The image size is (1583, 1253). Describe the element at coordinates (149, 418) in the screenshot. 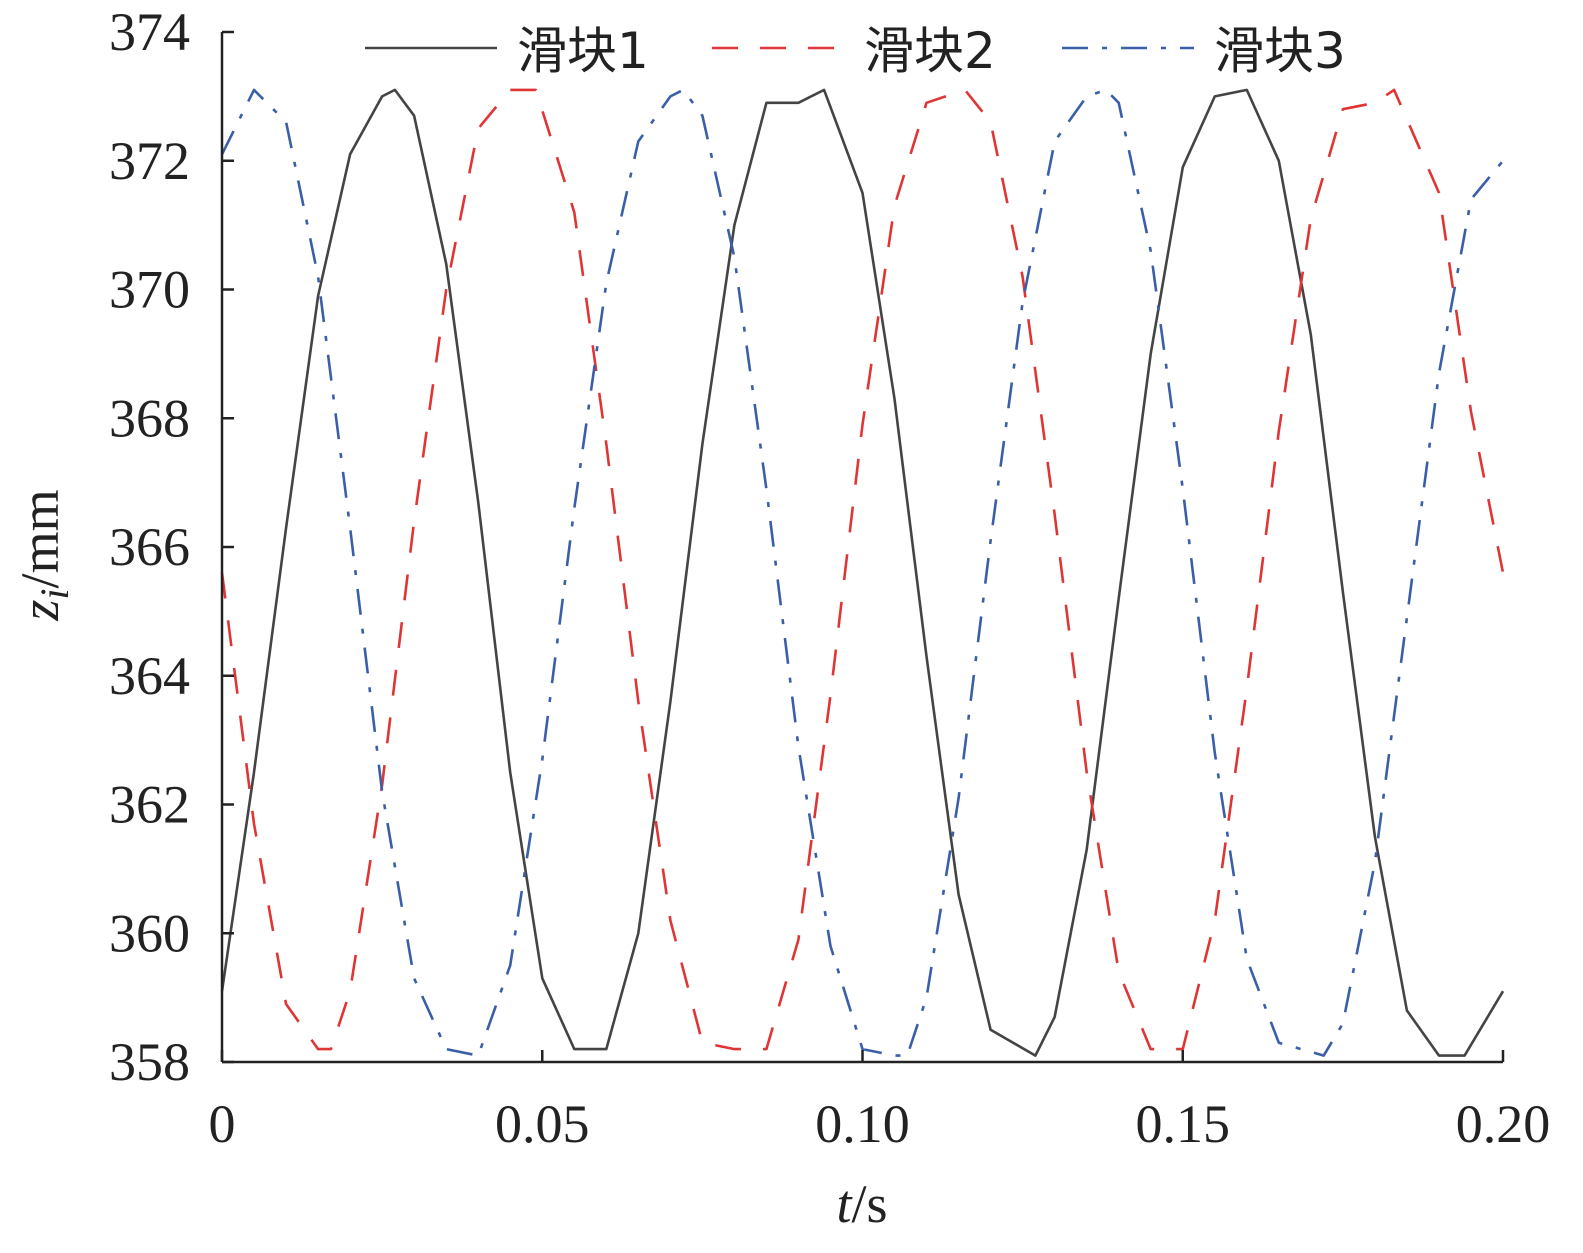

I see `y-tick-label: 368` at that location.